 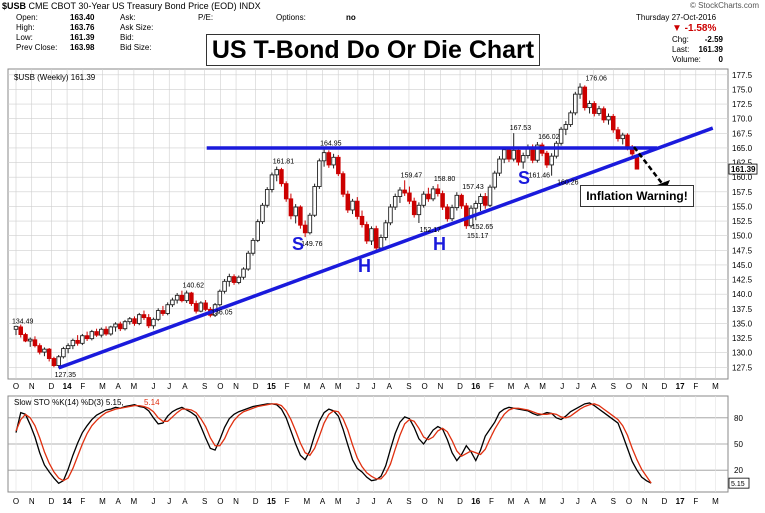 What do you see at coordinates (686, 59) in the screenshot?
I see `volume-label: Volume:` at bounding box center [686, 59].